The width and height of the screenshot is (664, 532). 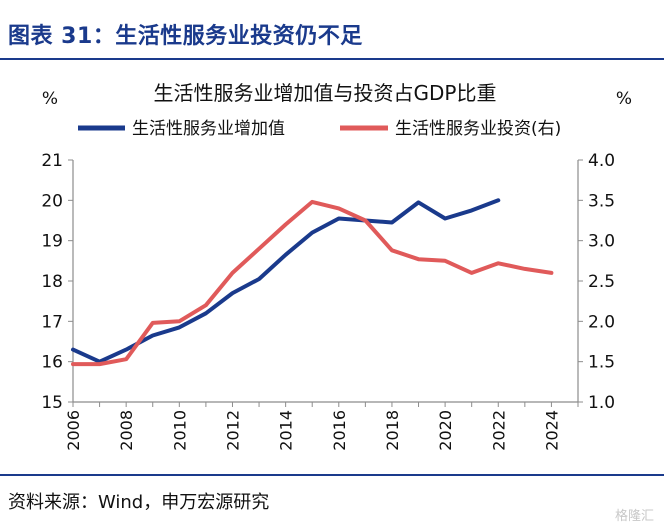 What do you see at coordinates (139, 502) in the screenshot?
I see `source-note: 资料来源：Wind，申万宏源研究` at bounding box center [139, 502].